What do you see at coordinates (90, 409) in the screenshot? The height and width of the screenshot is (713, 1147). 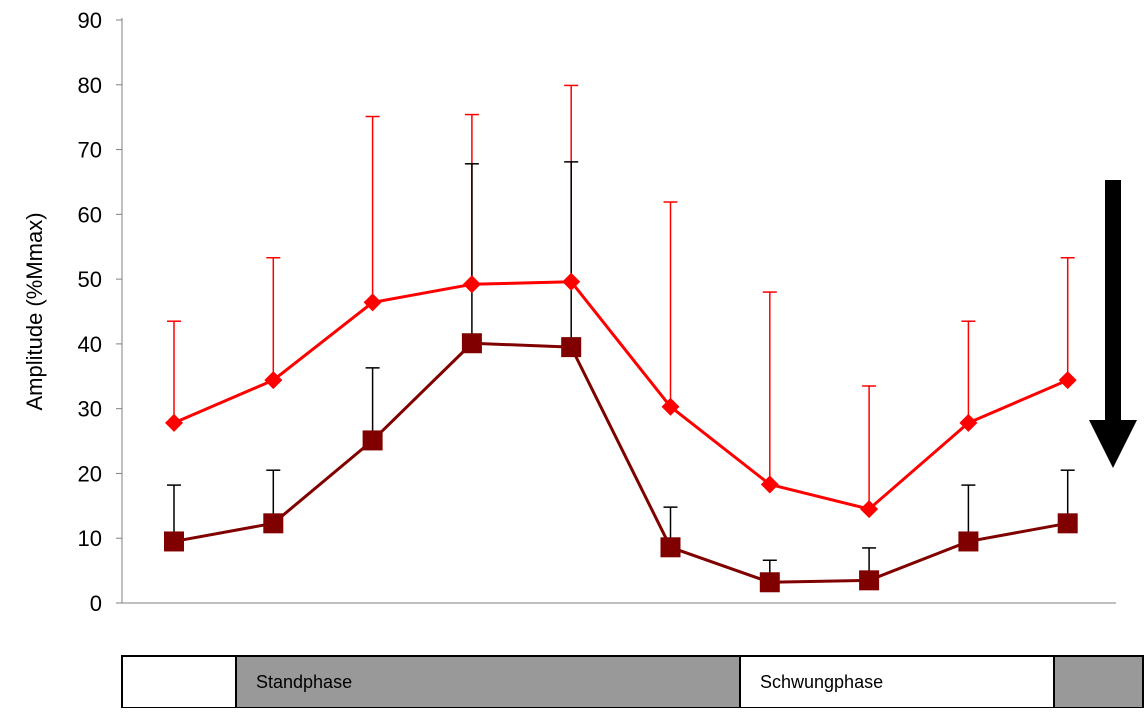 I see `y-tick-label: 30` at bounding box center [90, 409].